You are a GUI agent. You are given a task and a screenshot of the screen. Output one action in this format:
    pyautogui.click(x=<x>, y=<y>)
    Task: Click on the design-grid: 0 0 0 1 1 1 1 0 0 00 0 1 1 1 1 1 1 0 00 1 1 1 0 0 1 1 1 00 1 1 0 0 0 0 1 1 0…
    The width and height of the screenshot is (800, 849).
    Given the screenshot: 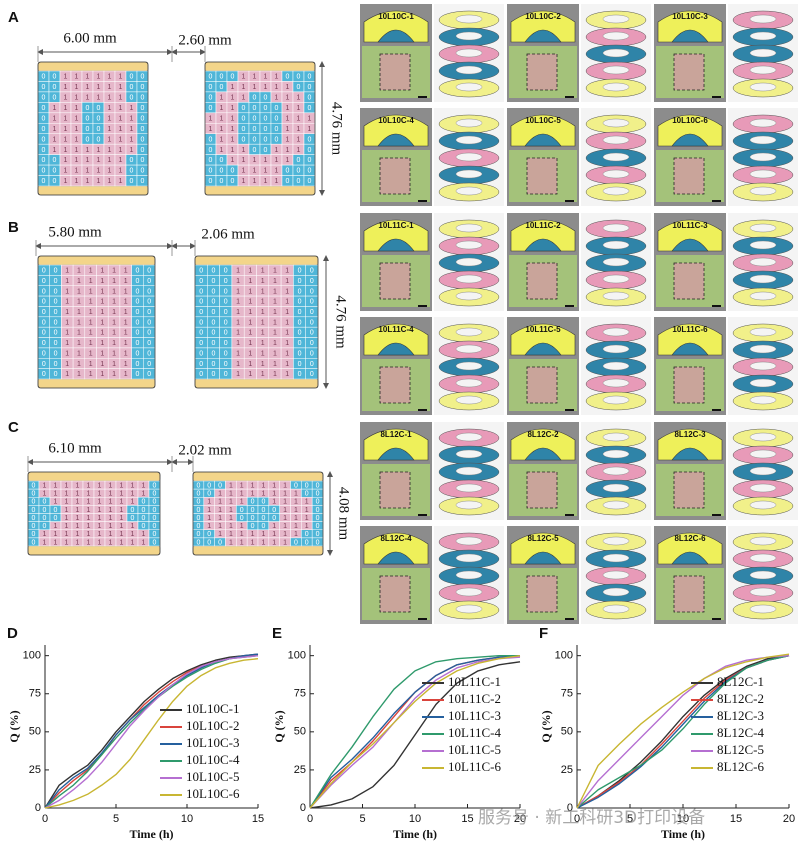 What is the action you would take?
    pyautogui.click(x=260, y=128)
    